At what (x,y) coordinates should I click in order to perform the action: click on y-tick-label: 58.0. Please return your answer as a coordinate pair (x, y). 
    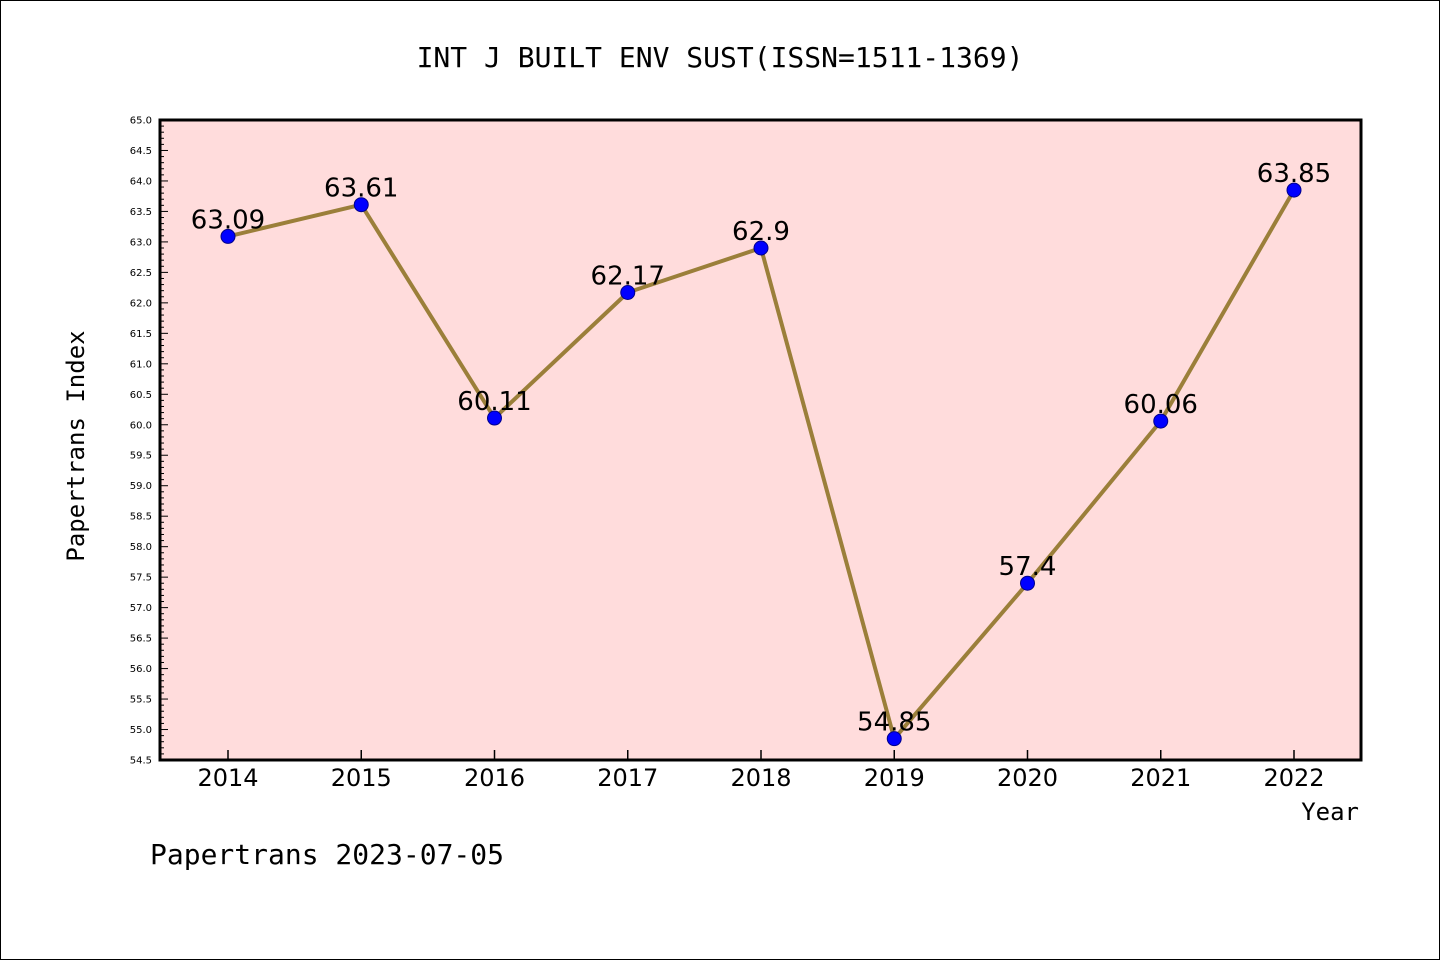
    Looking at the image, I should click on (141, 547).